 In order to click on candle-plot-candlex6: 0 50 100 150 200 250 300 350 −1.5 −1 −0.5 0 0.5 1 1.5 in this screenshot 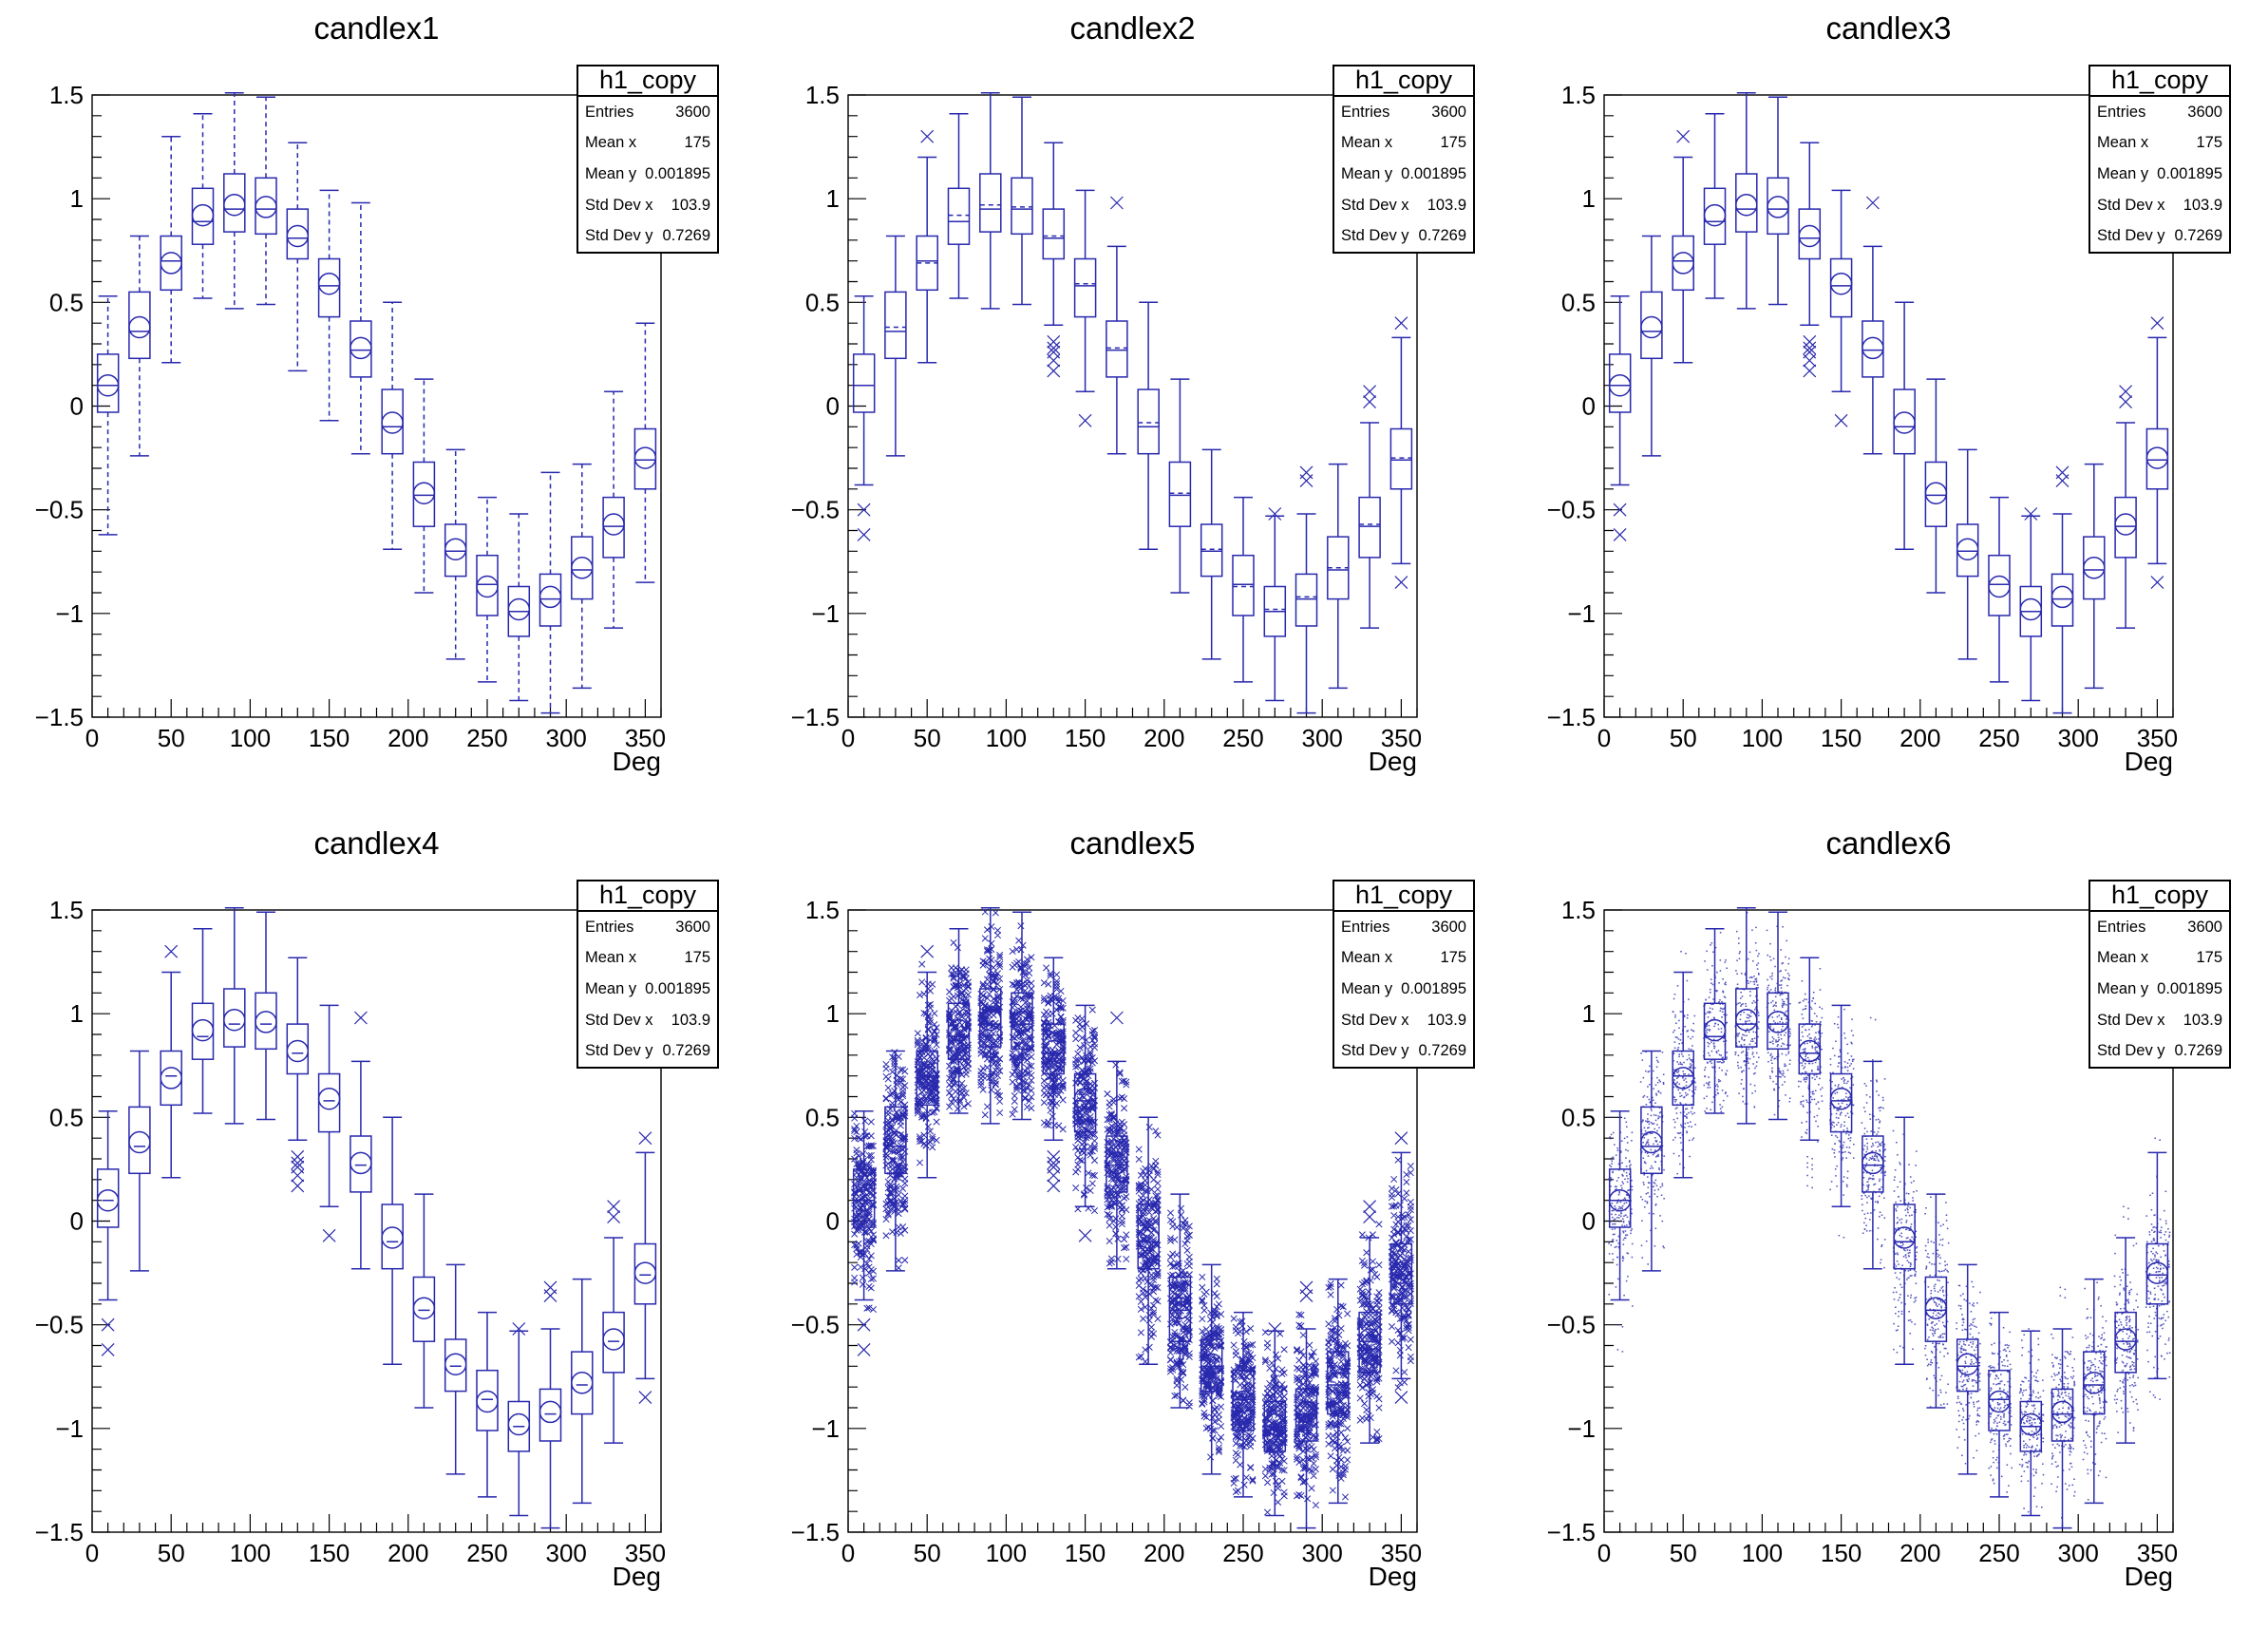, I will do `click(1863, 1231)`.